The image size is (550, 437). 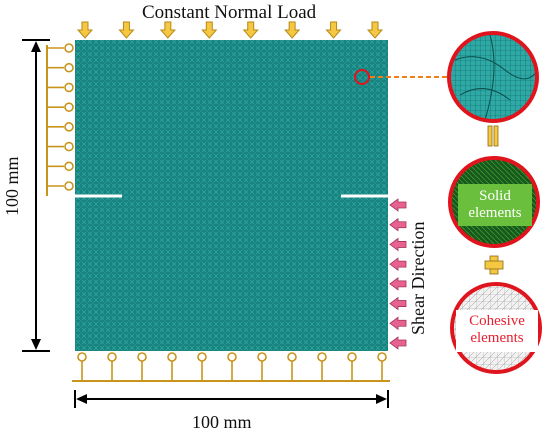 I want to click on shear-arrows, so click(x=398, y=274).